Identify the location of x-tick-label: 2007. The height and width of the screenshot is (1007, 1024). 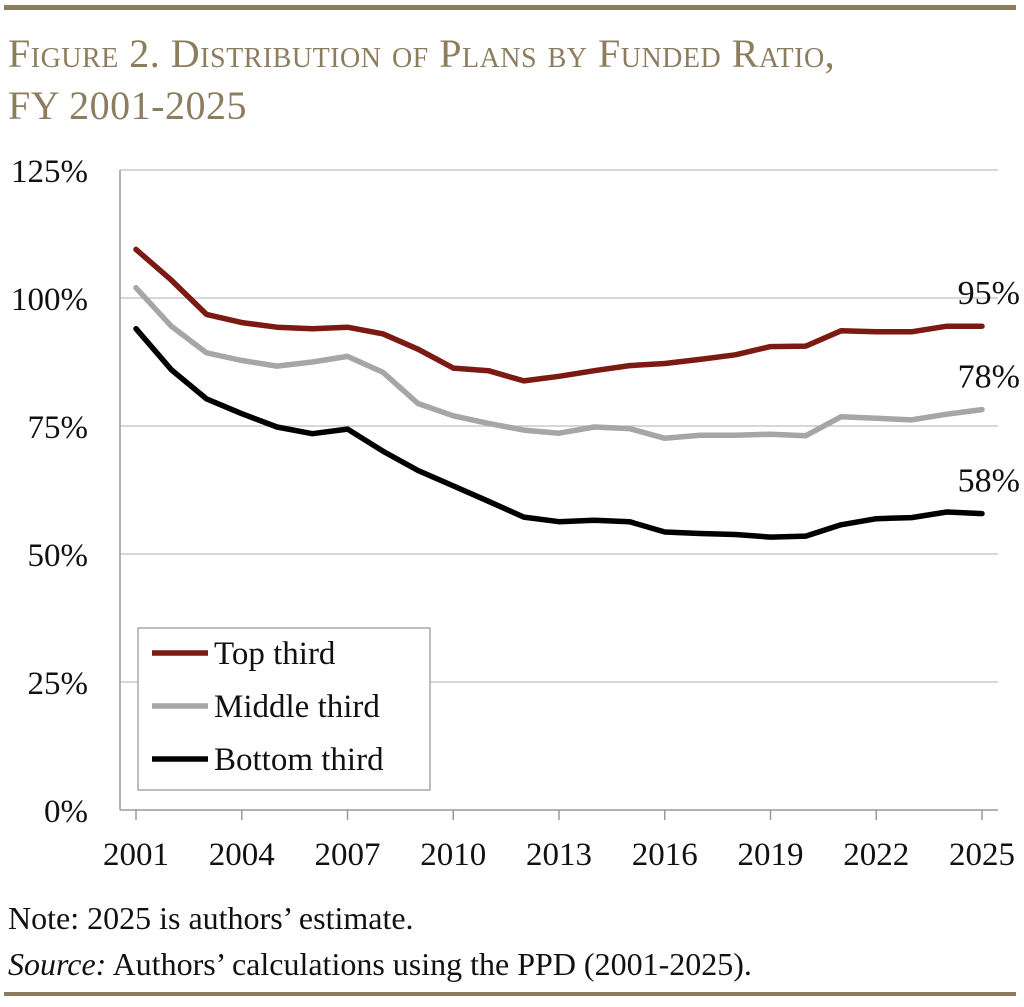
(348, 855).